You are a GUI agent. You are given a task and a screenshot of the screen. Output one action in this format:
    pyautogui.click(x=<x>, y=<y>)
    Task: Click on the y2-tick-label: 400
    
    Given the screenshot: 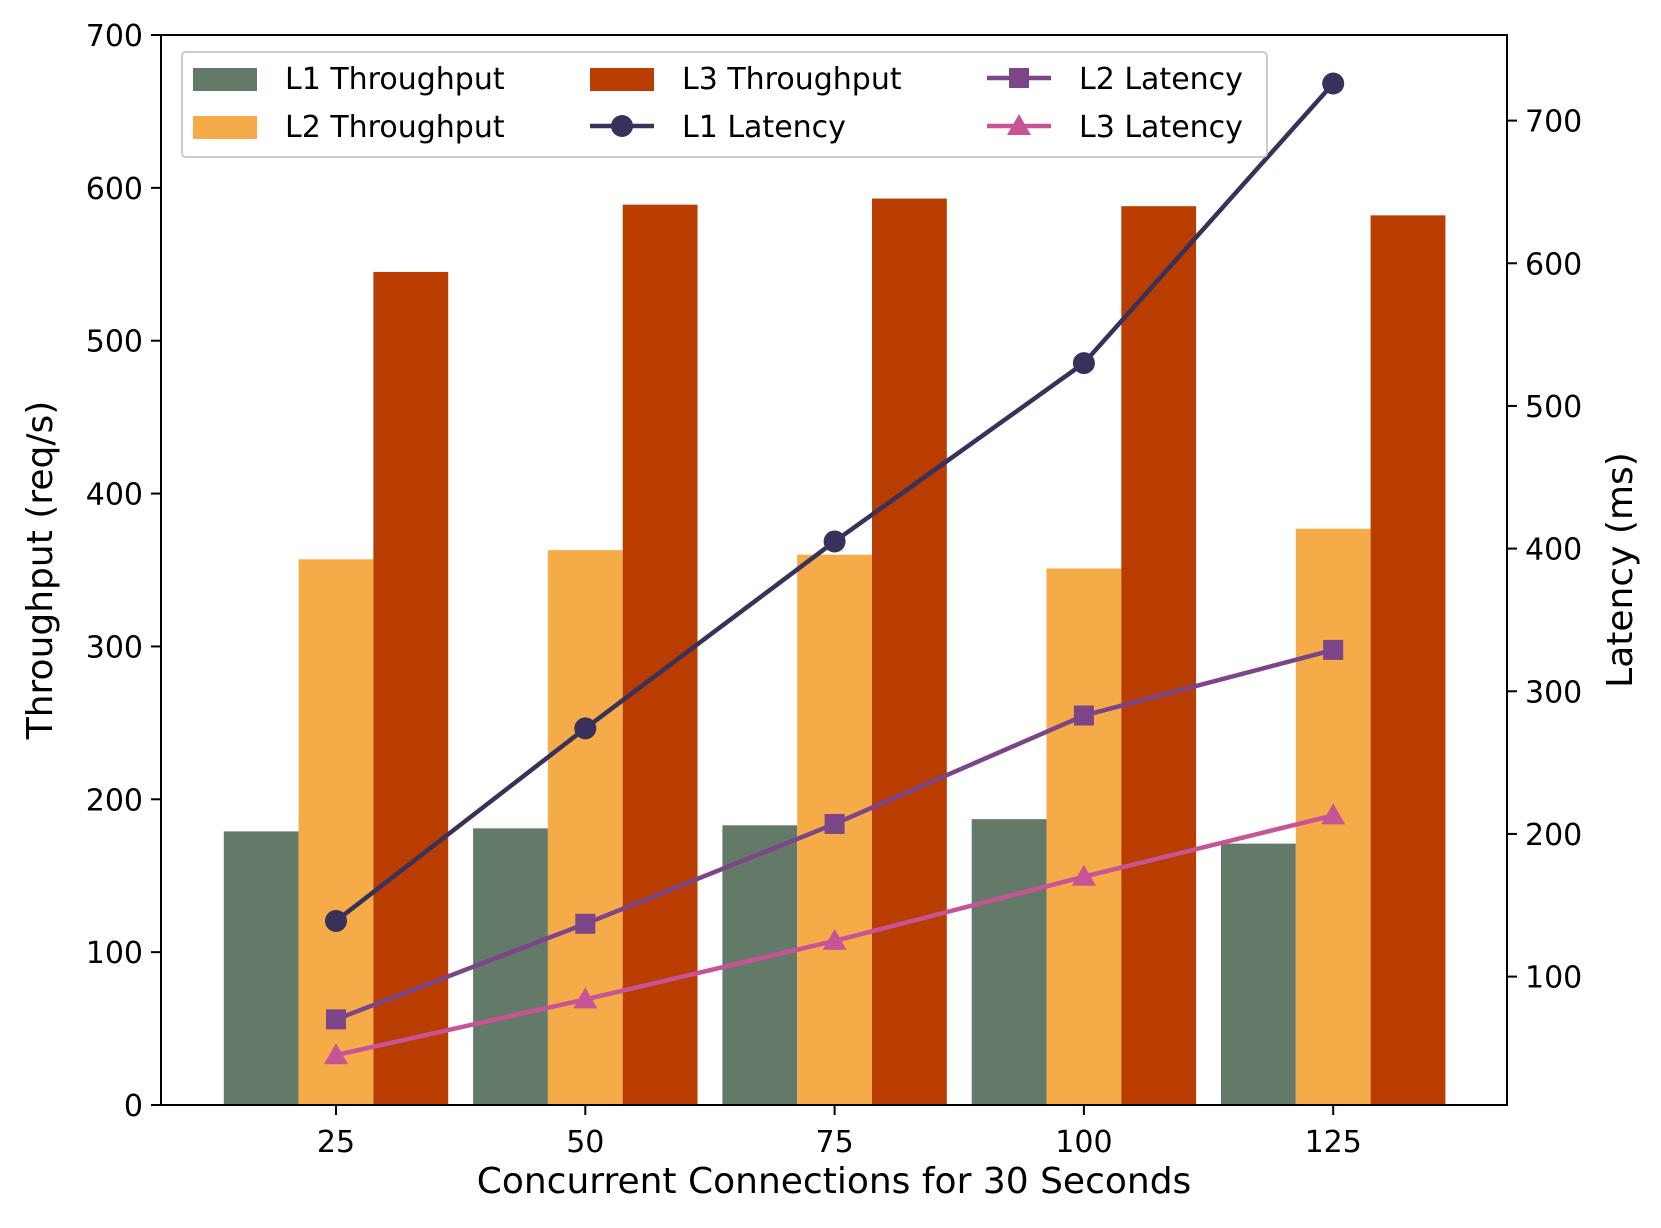 What is the action you would take?
    pyautogui.click(x=1553, y=550)
    